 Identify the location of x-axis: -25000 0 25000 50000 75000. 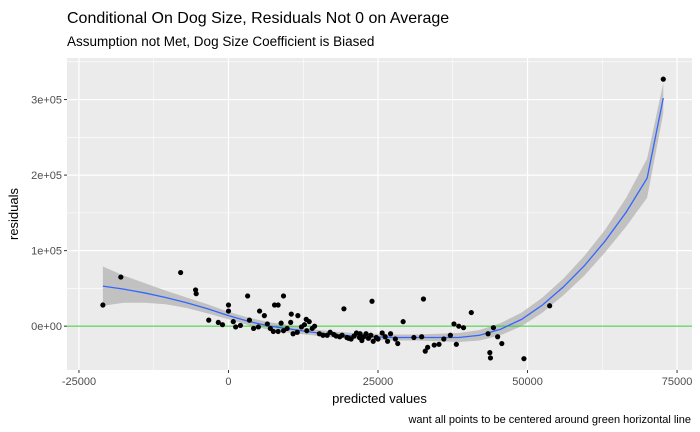
(377, 379).